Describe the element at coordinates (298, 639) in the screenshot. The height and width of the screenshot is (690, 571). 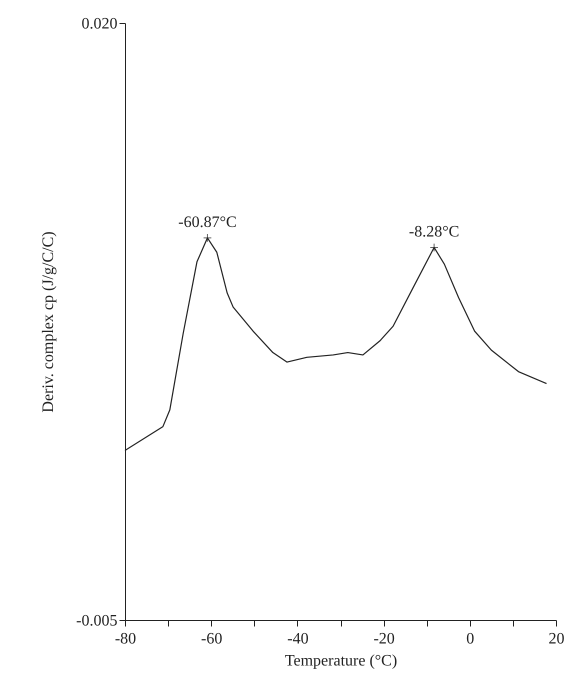
I see `x-tick-label: -40` at that location.